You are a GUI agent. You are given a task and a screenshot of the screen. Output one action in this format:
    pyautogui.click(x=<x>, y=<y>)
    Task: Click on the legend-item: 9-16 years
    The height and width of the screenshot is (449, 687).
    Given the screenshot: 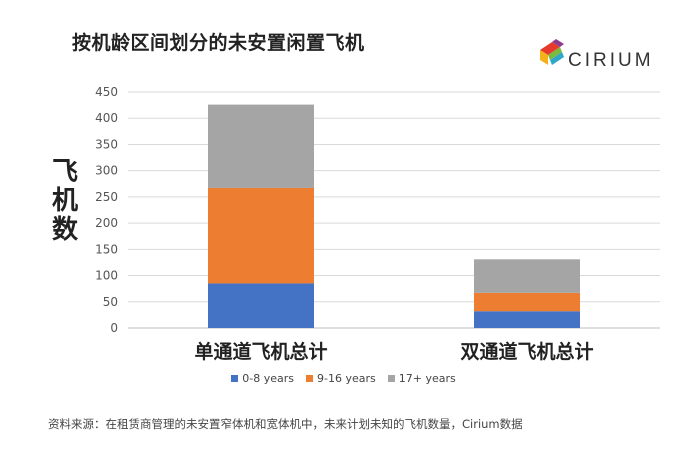 What is the action you would take?
    pyautogui.click(x=341, y=378)
    